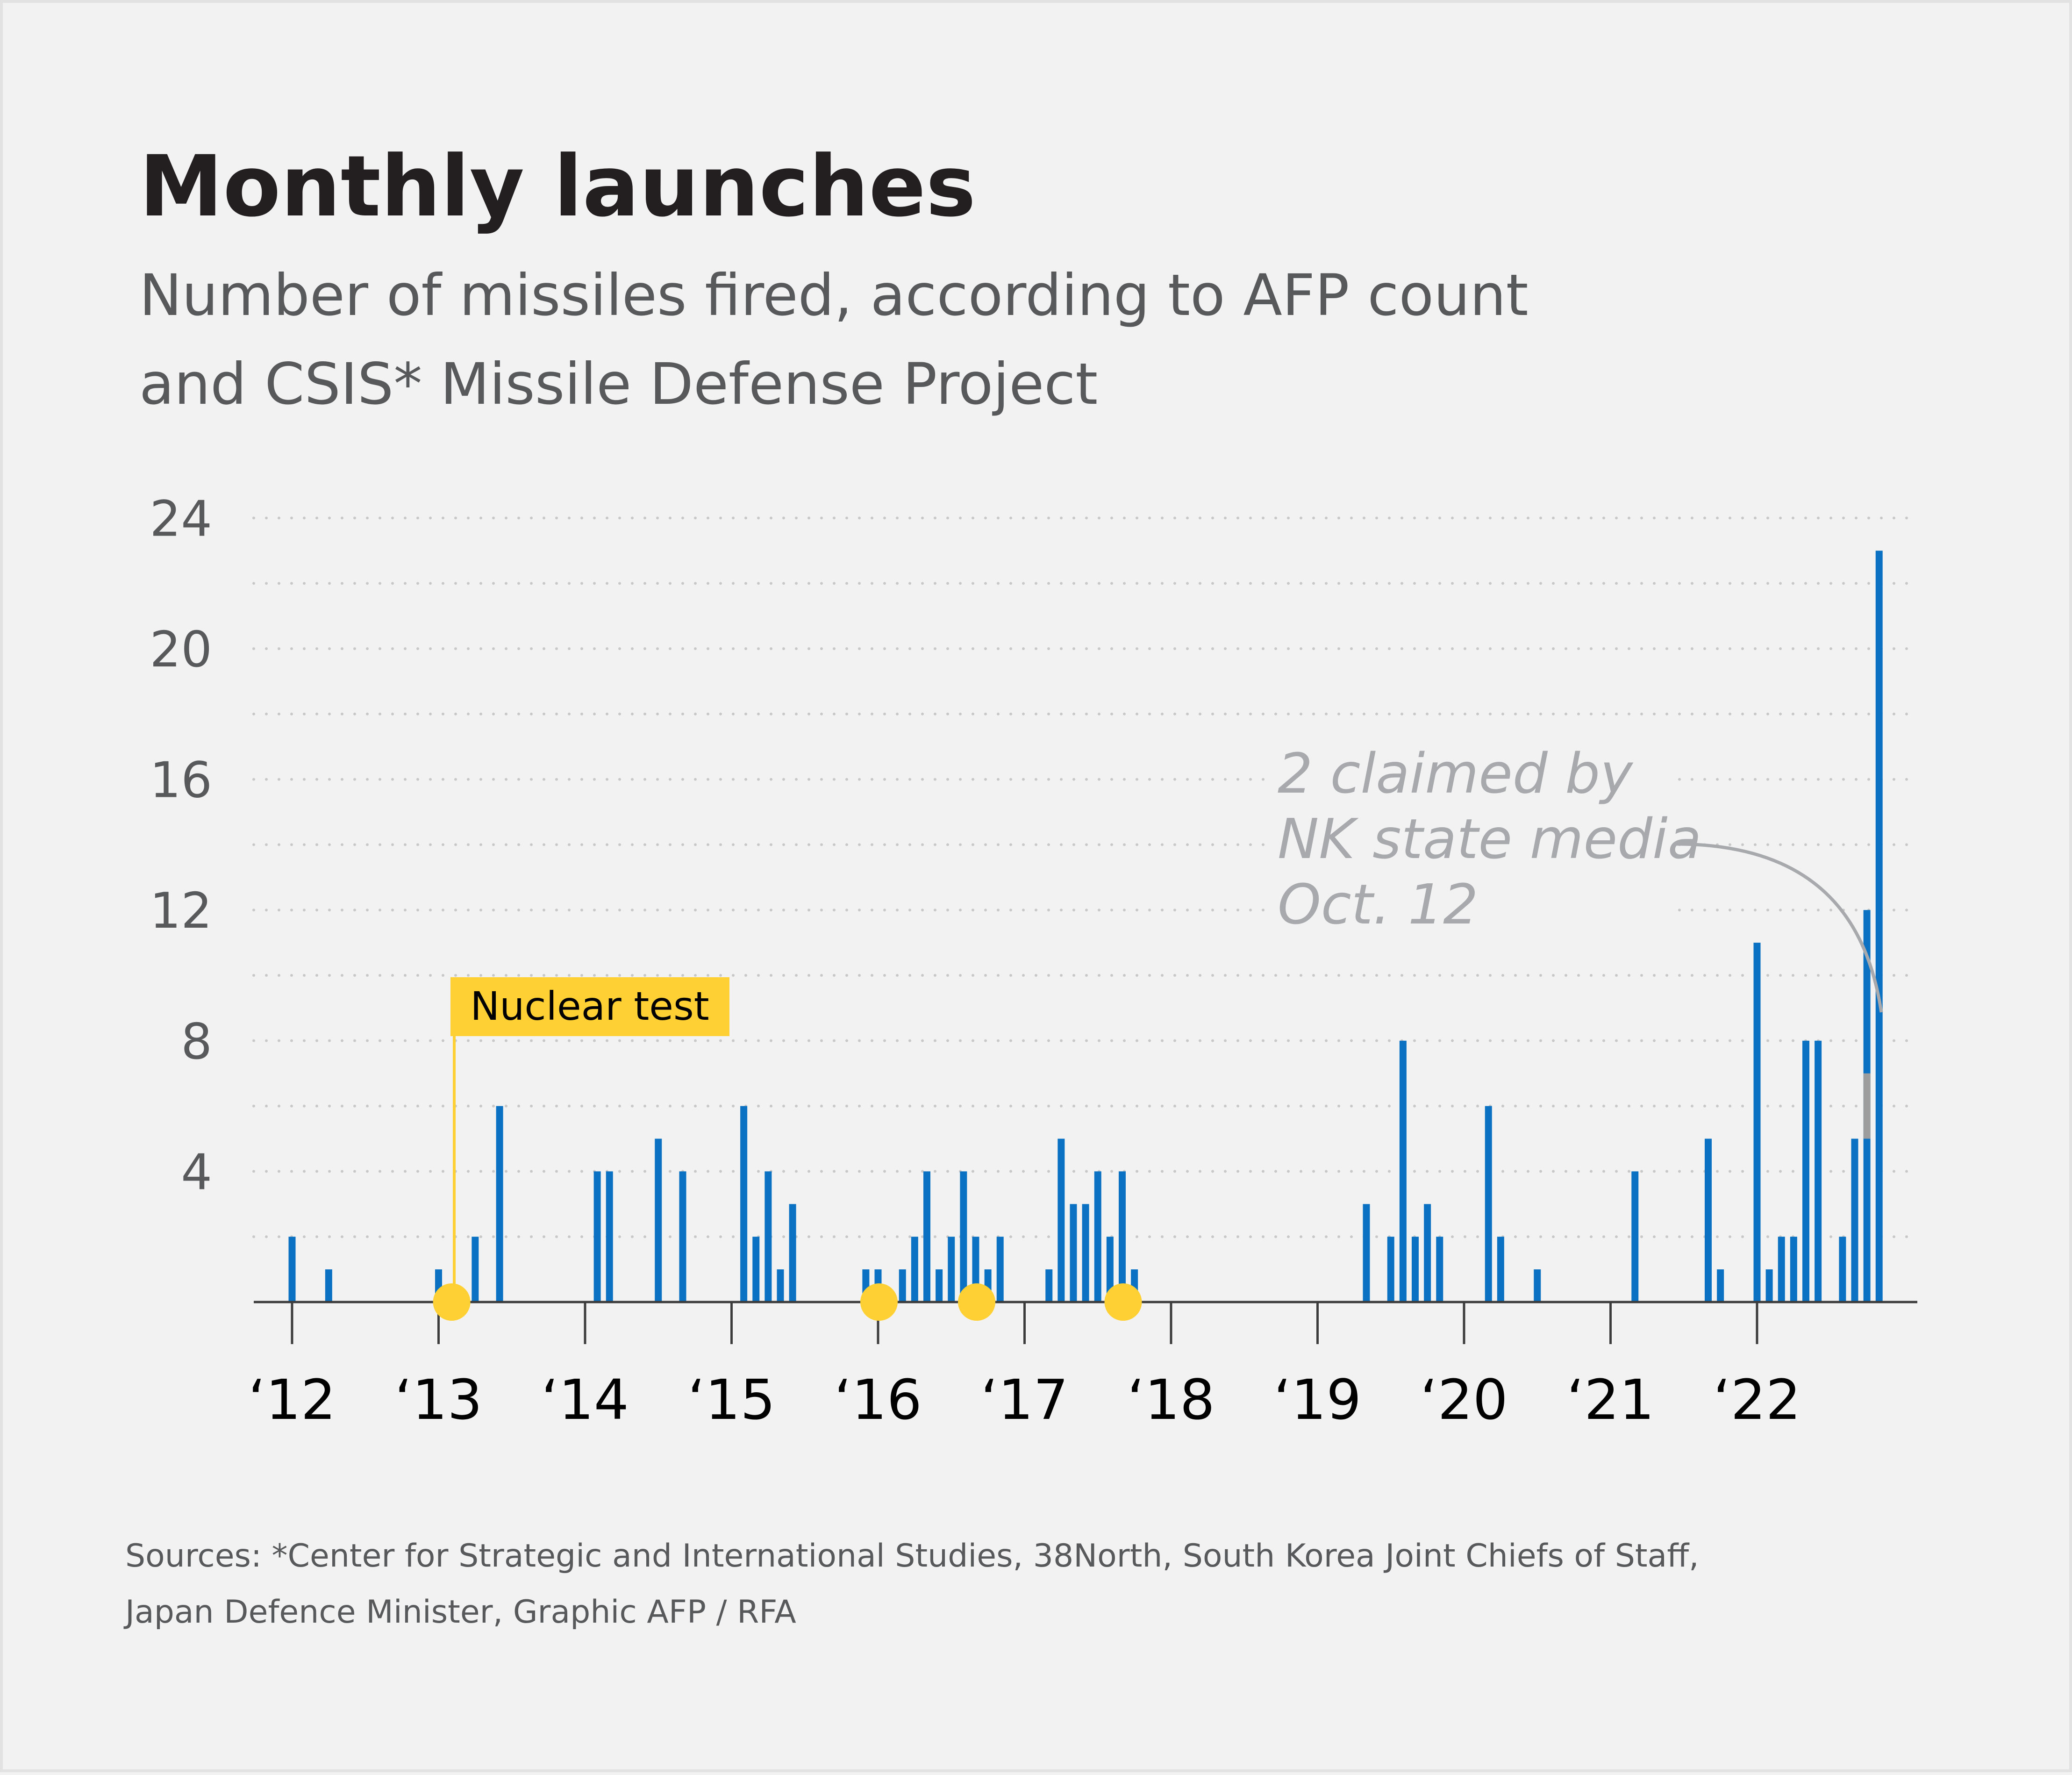 The image size is (2072, 1775). What do you see at coordinates (292, 1400) in the screenshot?
I see `x-tick-label: ‘12` at bounding box center [292, 1400].